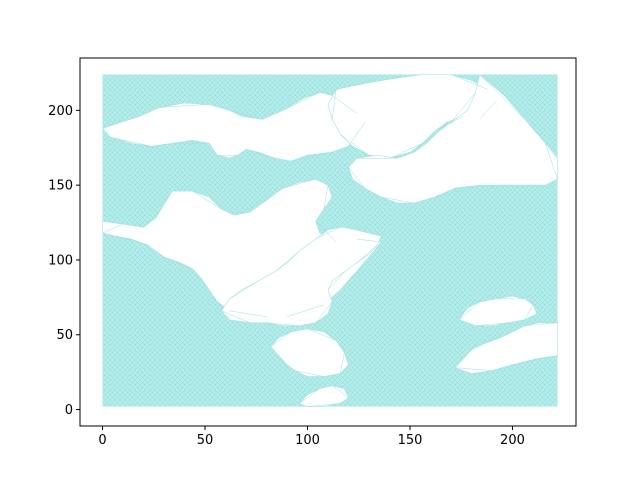 The image size is (640, 480). What do you see at coordinates (323, 396) in the screenshot?
I see `hole-lower-small` at bounding box center [323, 396].